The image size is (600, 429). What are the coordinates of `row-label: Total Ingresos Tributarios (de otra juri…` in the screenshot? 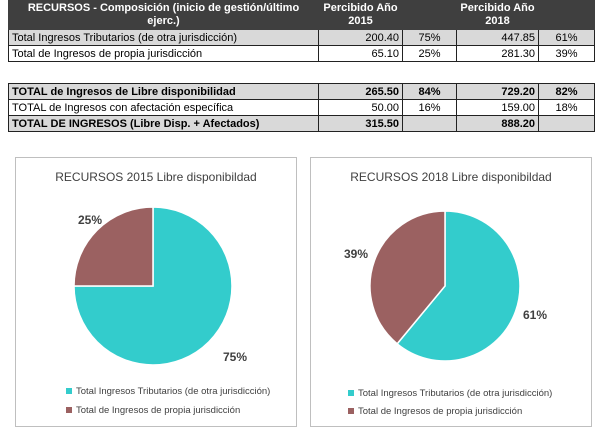 It's located at (163, 37).